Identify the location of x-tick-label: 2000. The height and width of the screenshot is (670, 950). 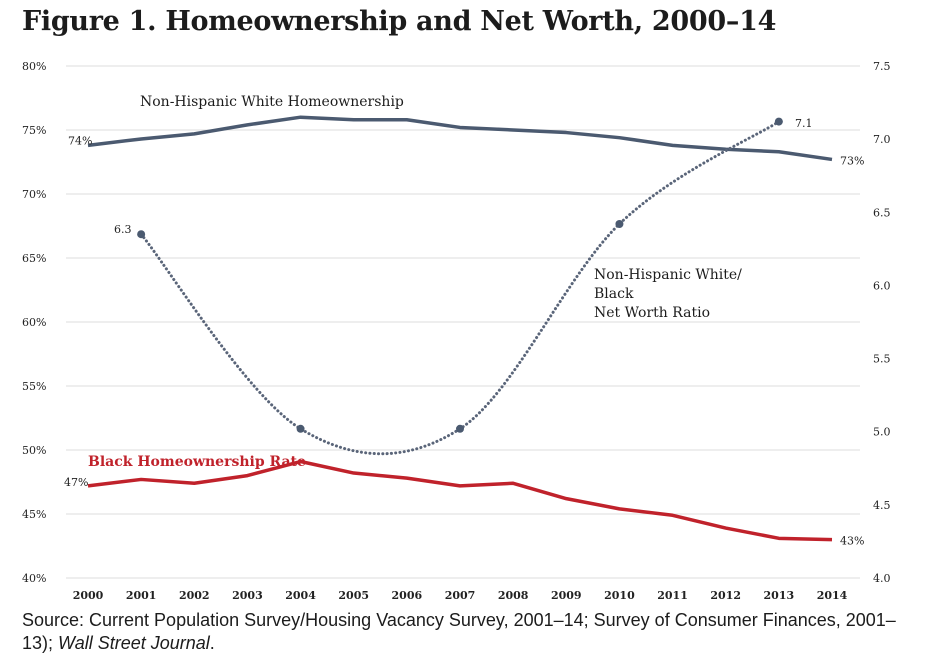
(88, 595).